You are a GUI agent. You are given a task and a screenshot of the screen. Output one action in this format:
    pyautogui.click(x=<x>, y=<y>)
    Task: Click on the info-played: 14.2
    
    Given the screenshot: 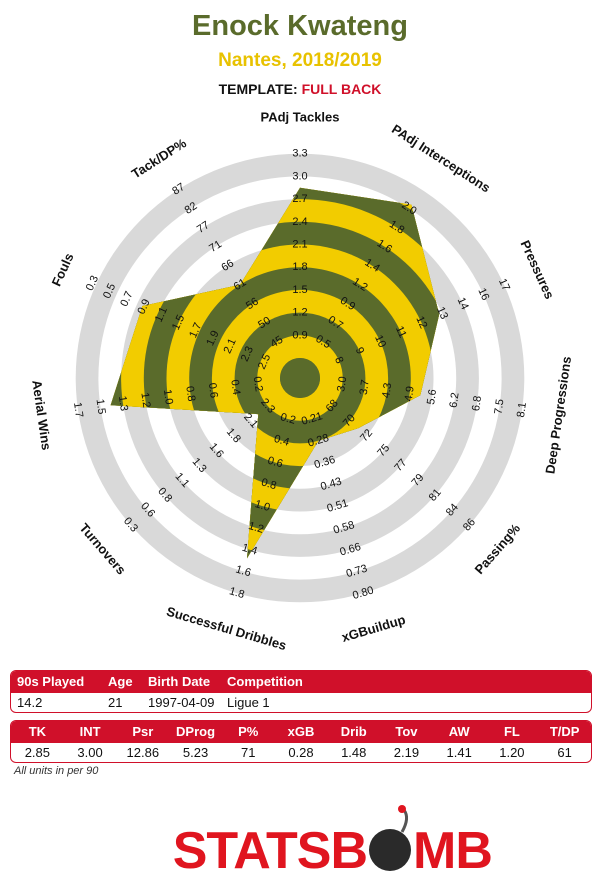 What is the action you would take?
    pyautogui.click(x=30, y=702)
    